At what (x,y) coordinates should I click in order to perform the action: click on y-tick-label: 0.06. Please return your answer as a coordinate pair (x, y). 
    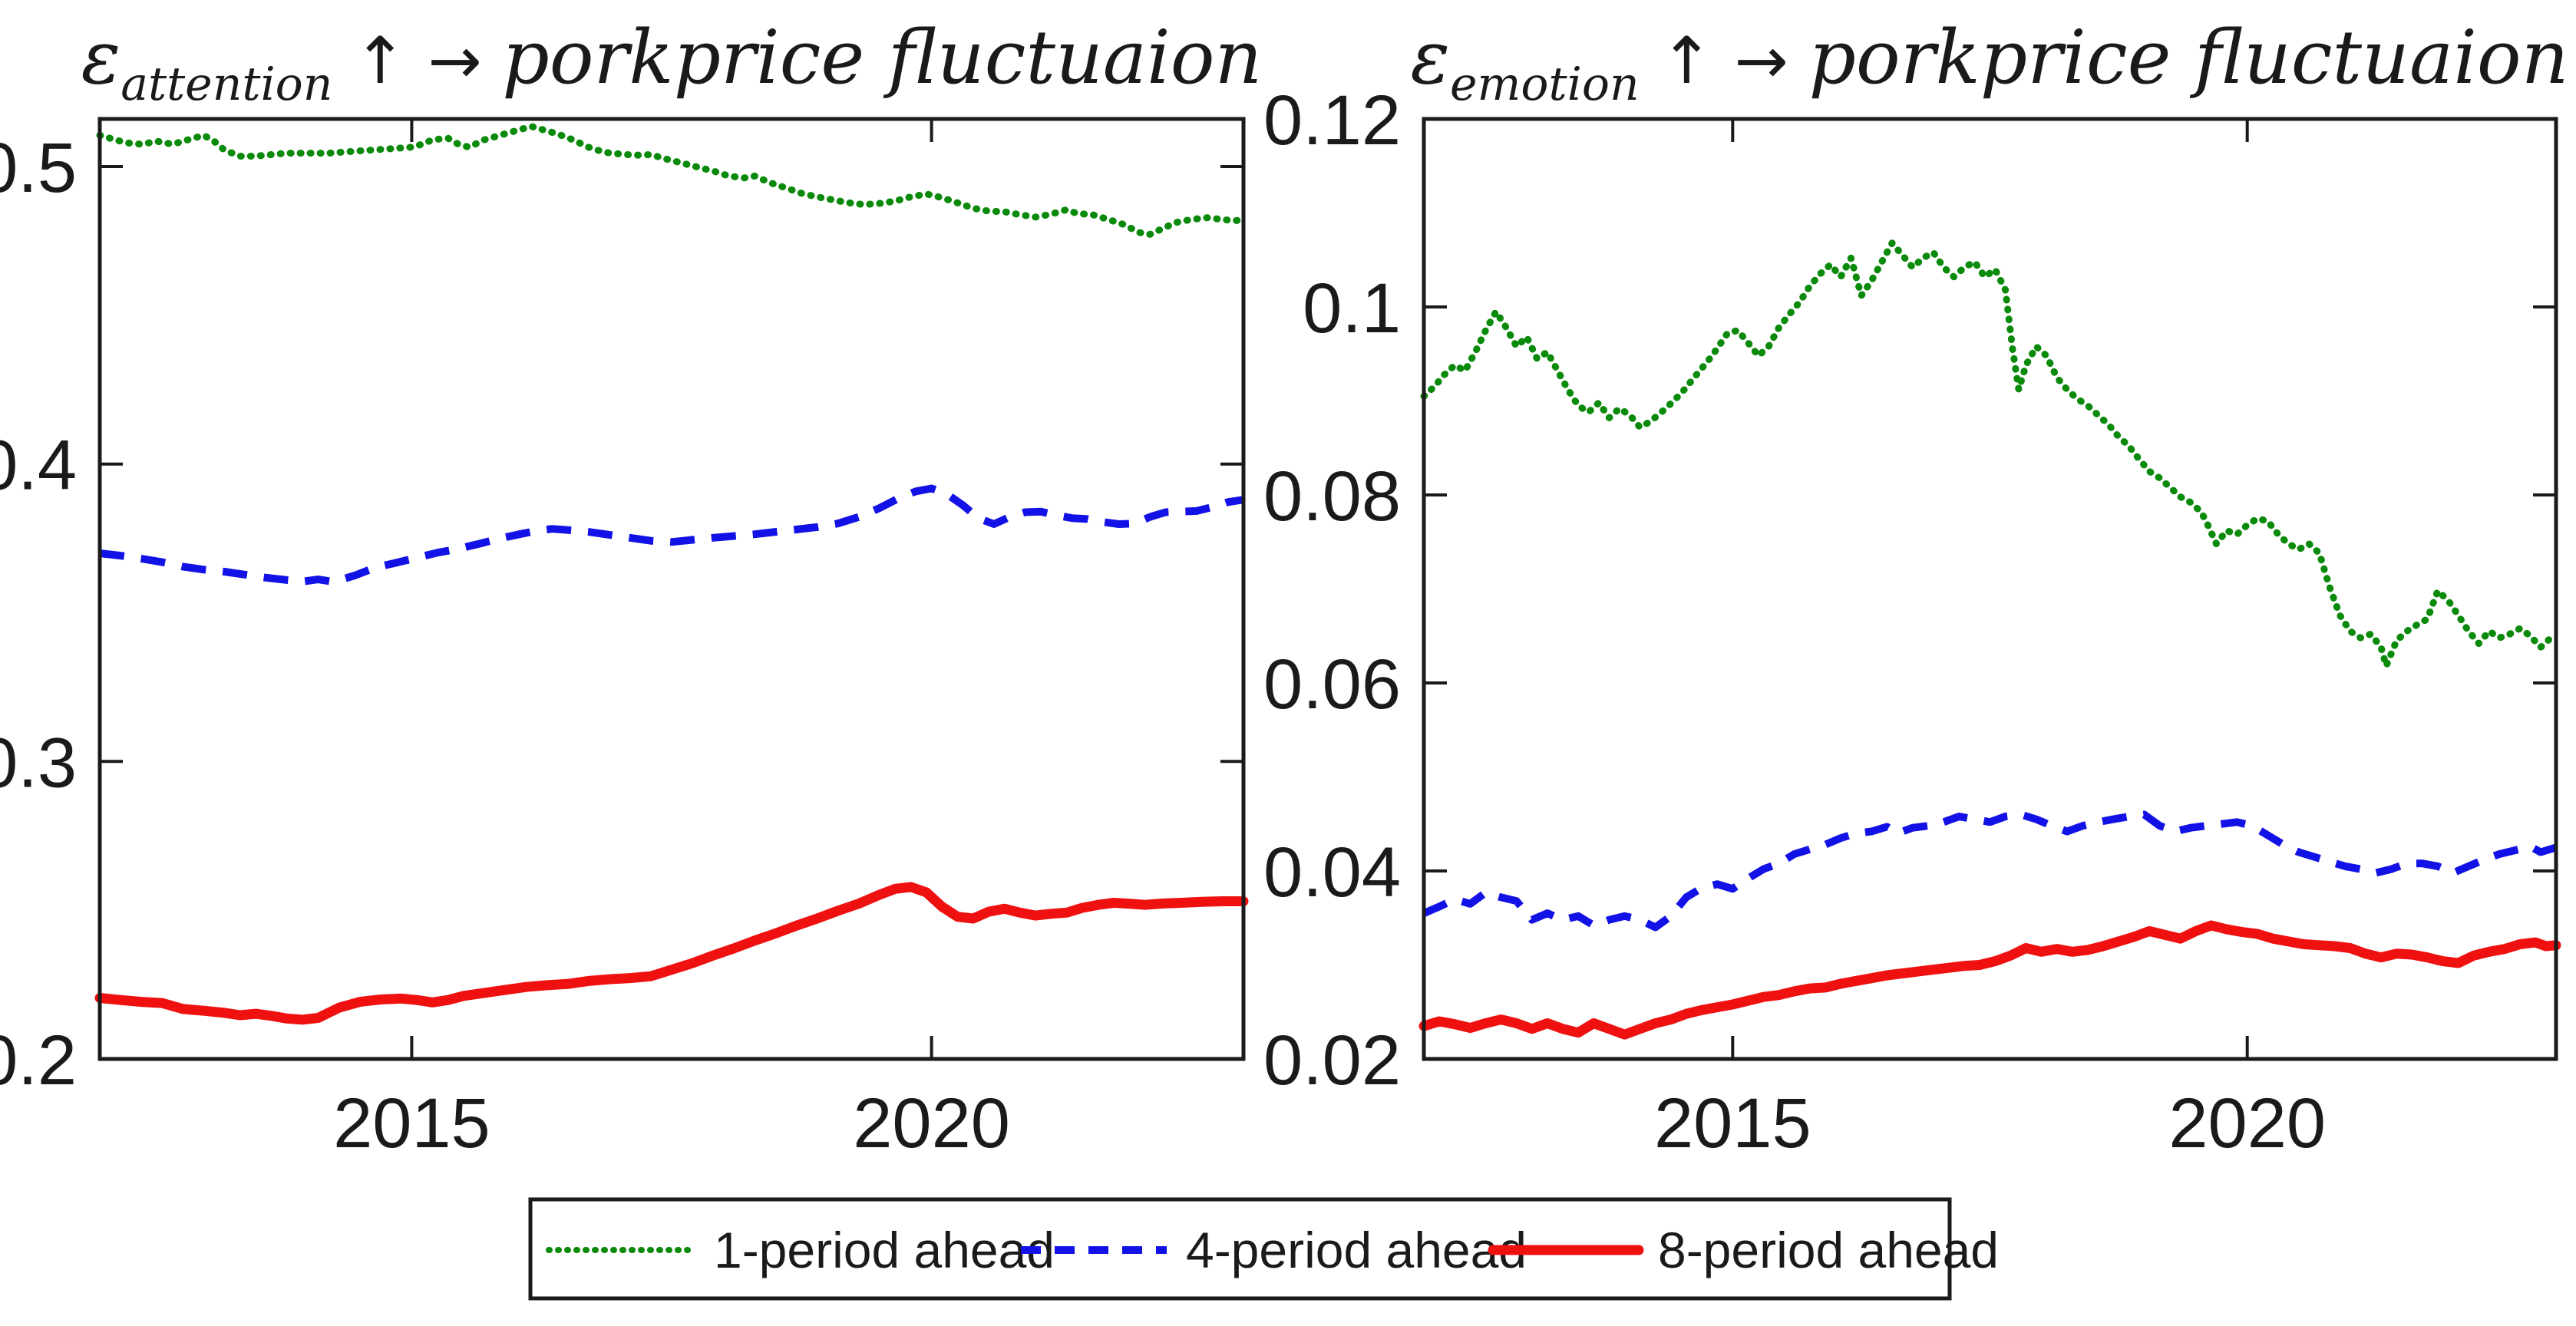
    Looking at the image, I should click on (1332, 685).